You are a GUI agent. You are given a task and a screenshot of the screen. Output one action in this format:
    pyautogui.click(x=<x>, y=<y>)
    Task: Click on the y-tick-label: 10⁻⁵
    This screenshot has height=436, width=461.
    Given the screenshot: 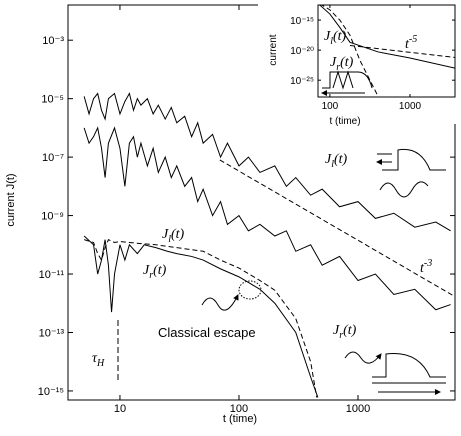 What is the action you would take?
    pyautogui.click(x=52, y=100)
    